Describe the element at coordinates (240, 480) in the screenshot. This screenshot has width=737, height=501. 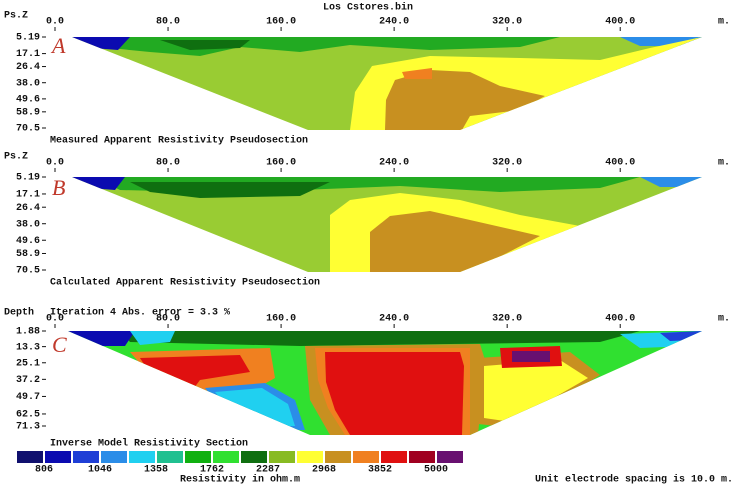
I see `colorbar-title: Resistivity in ohm.m` at that location.